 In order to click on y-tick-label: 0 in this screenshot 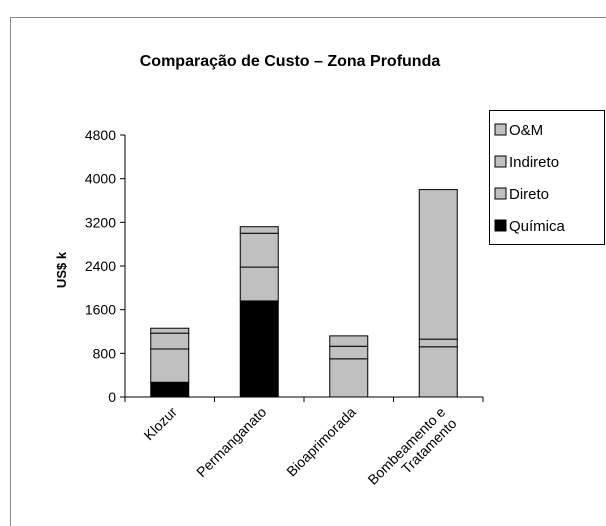, I will do `click(112, 397)`.